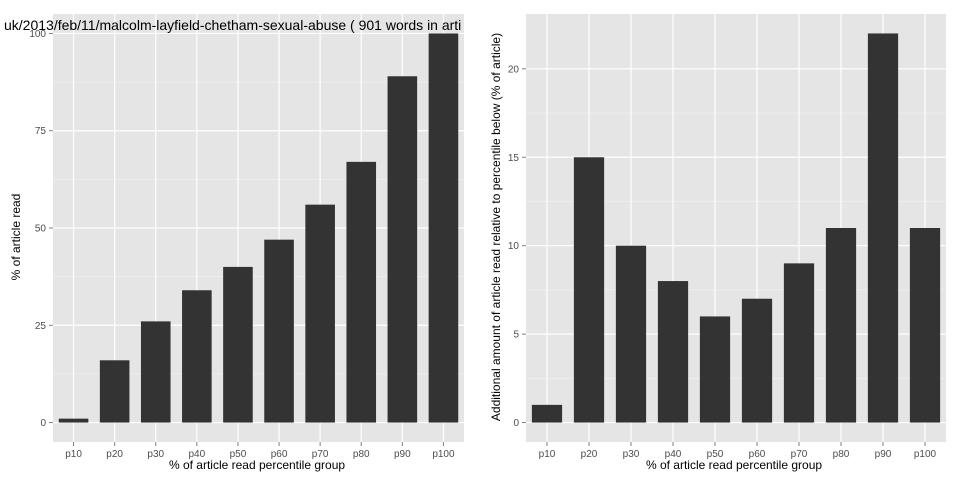 The image size is (960, 480). Describe the element at coordinates (514, 158) in the screenshot. I see `y-tick-label: 15` at that location.